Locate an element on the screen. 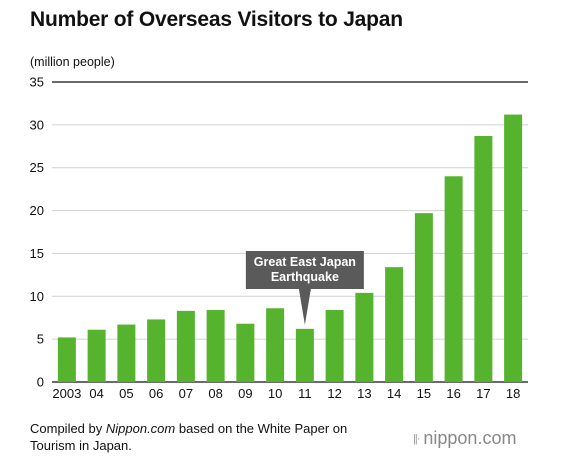 This screenshot has height=460, width=588. caption-suffix: based on the White Paper on is located at coordinates (261, 428).